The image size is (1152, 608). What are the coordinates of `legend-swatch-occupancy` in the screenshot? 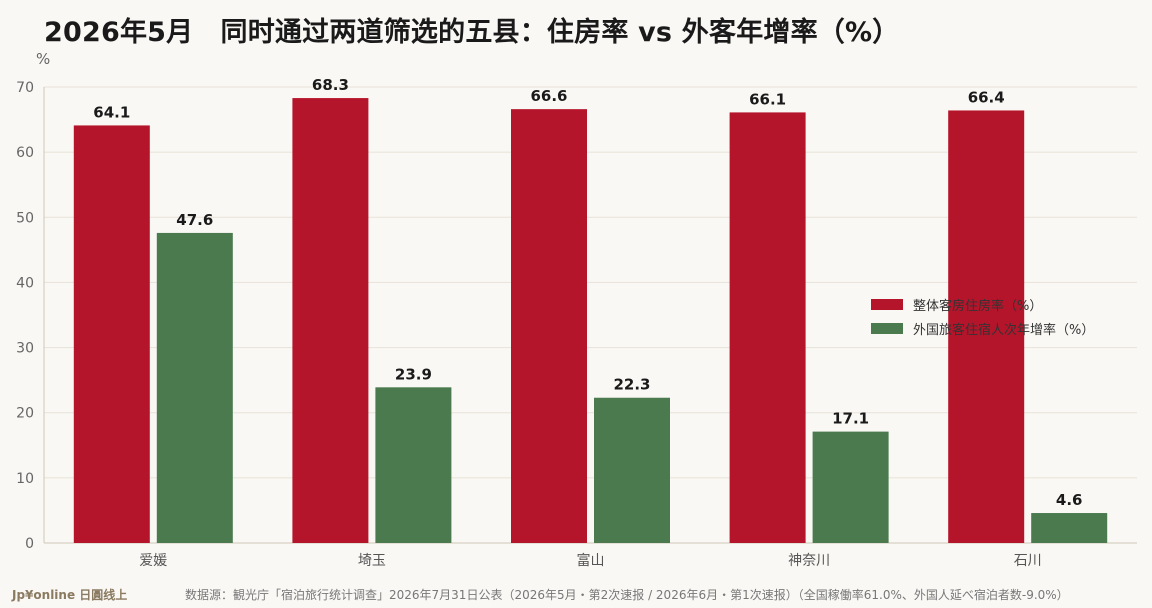 It's located at (887, 304).